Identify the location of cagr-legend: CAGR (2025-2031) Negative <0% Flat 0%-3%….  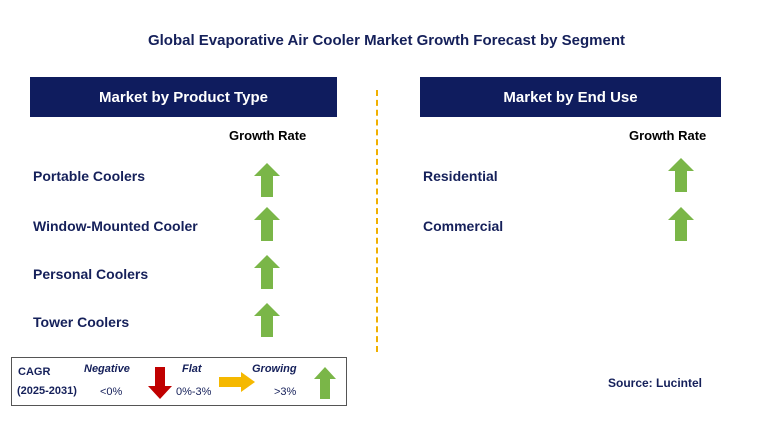
(179, 381).